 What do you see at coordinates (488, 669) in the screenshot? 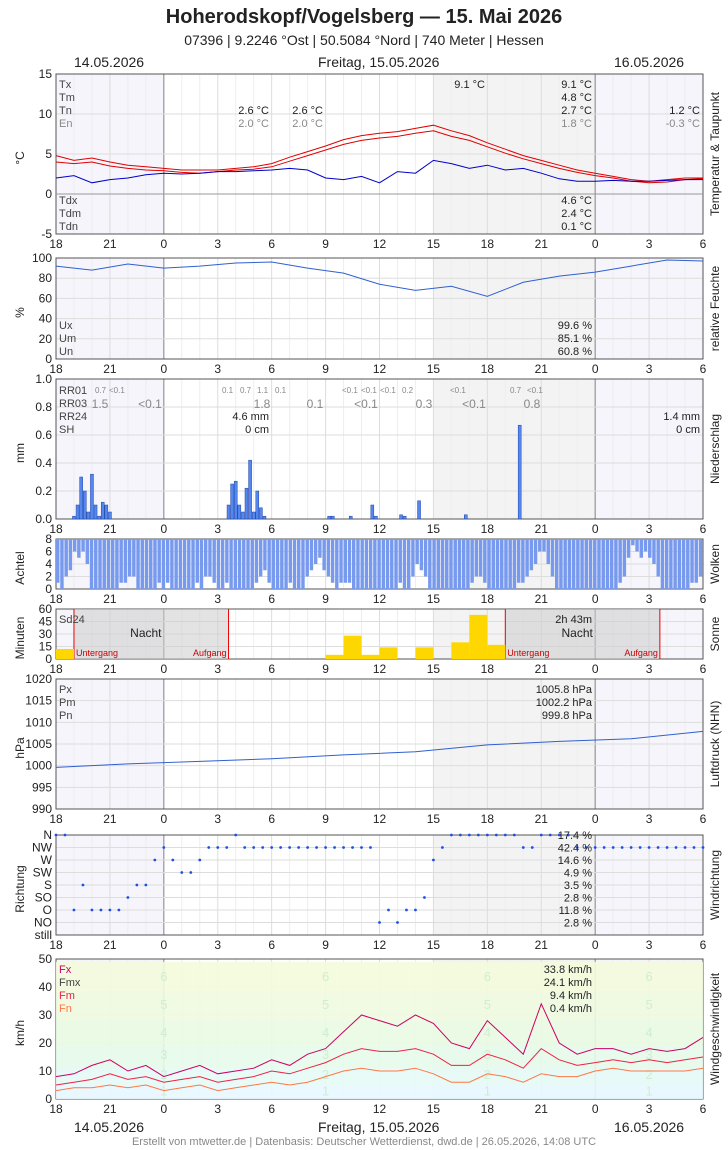
I see `sun-xtick-label: 18` at bounding box center [488, 669].